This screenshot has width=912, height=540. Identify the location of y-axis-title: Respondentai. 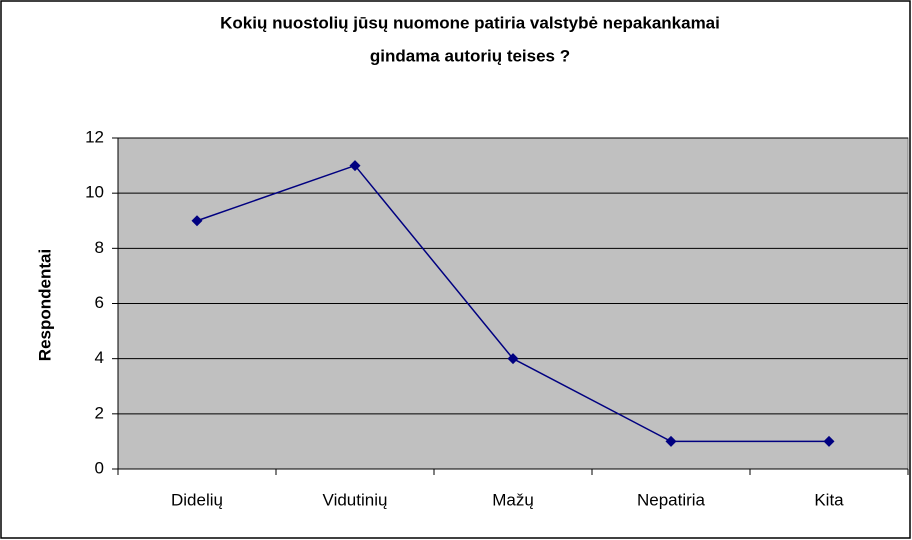
(44, 305).